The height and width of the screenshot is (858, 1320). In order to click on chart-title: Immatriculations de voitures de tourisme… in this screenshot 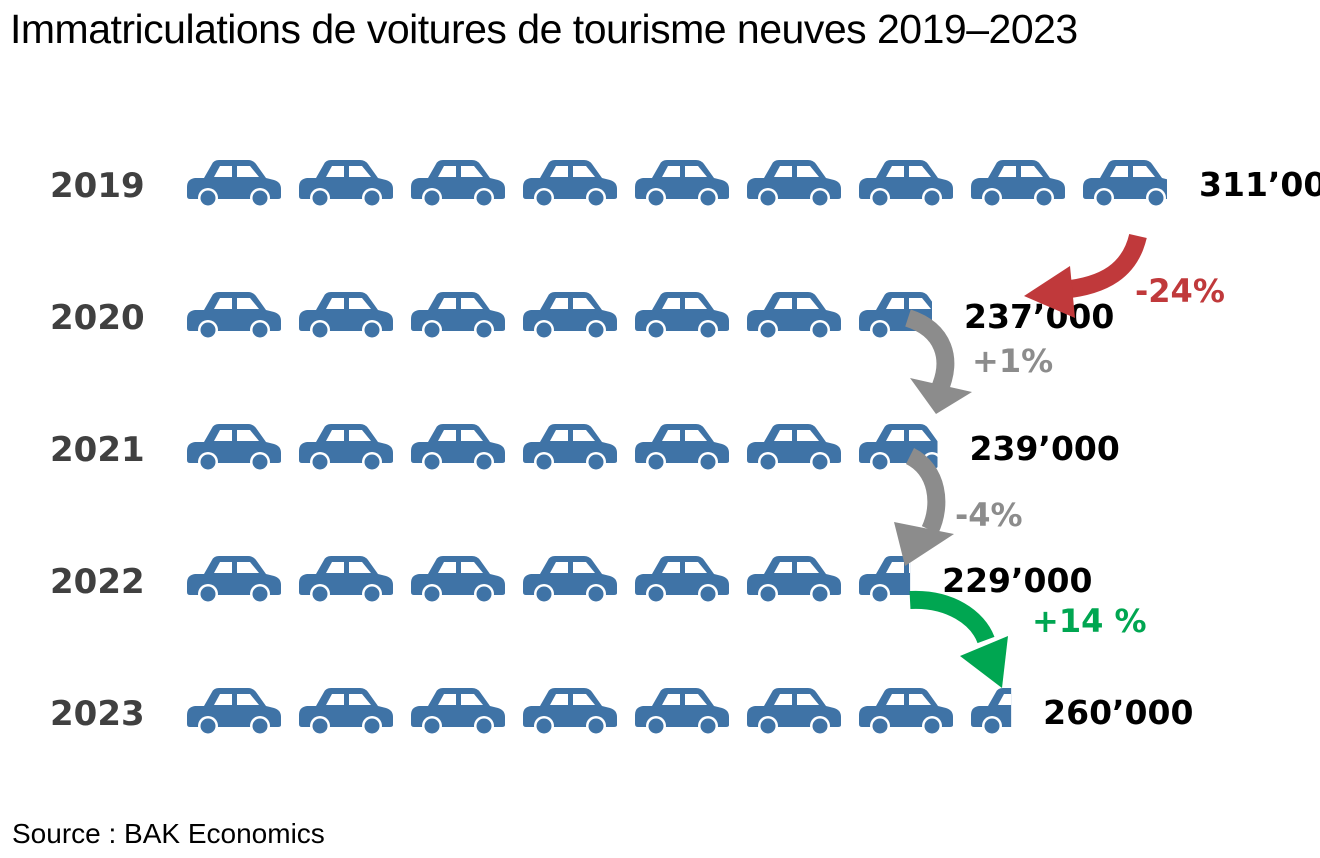, I will do `click(544, 29)`.